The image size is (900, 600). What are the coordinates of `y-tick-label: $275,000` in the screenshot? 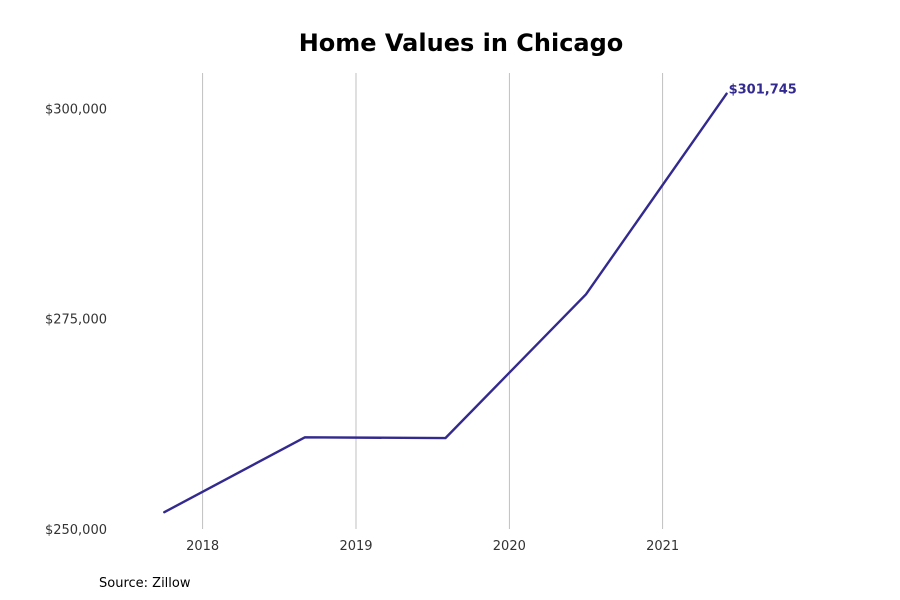 It's located at (76, 320).